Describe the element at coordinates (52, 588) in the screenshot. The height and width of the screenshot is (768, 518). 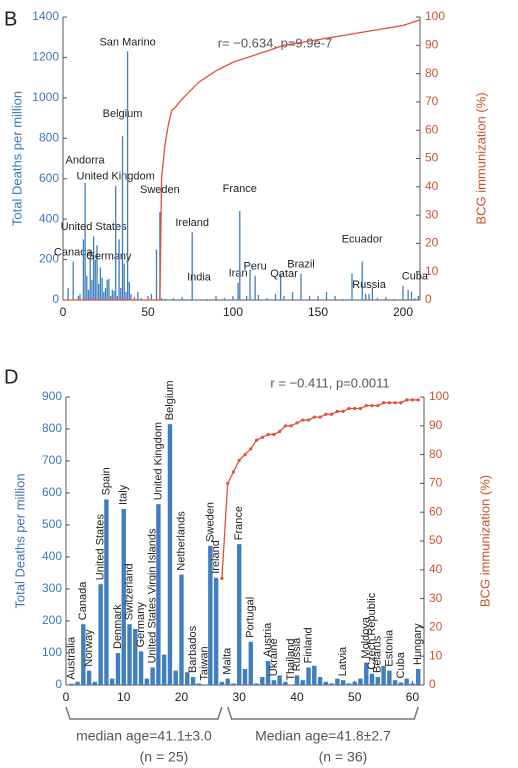
I see `y-tick-label: 300` at that location.